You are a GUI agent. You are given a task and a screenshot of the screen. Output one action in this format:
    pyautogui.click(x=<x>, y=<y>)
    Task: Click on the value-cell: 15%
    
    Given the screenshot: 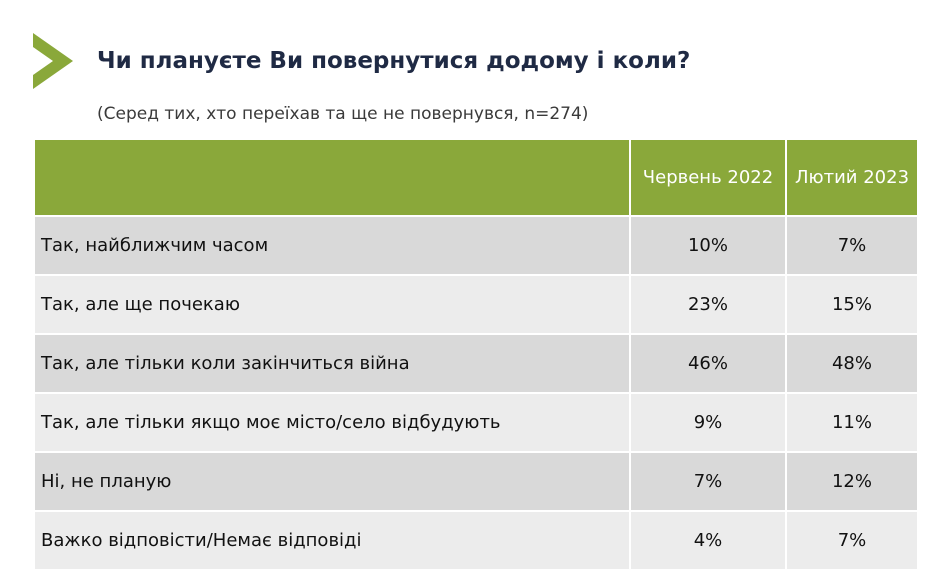 What is the action you would take?
    pyautogui.click(x=851, y=304)
    